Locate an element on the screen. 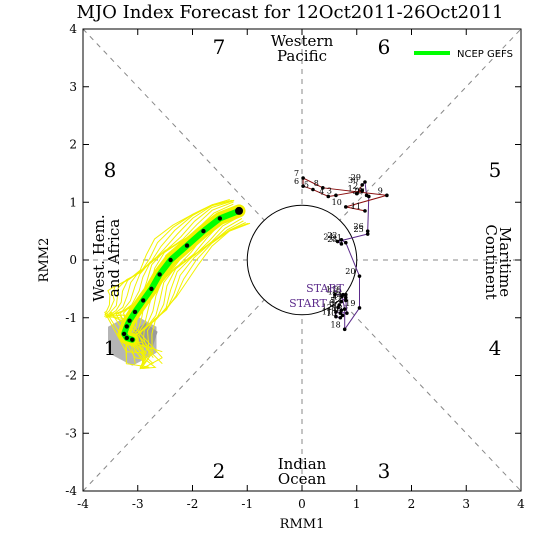  observed-day-label: 4 is located at coordinates (334, 297).